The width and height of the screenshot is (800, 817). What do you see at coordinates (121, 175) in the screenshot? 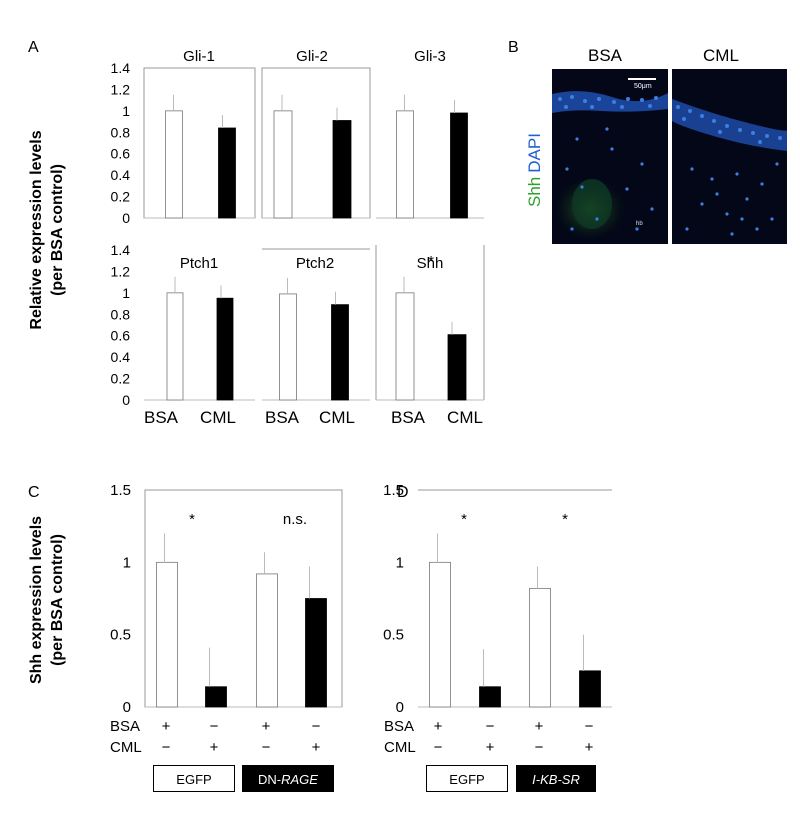
I see `y-tick-label: 0.4` at bounding box center [121, 175].